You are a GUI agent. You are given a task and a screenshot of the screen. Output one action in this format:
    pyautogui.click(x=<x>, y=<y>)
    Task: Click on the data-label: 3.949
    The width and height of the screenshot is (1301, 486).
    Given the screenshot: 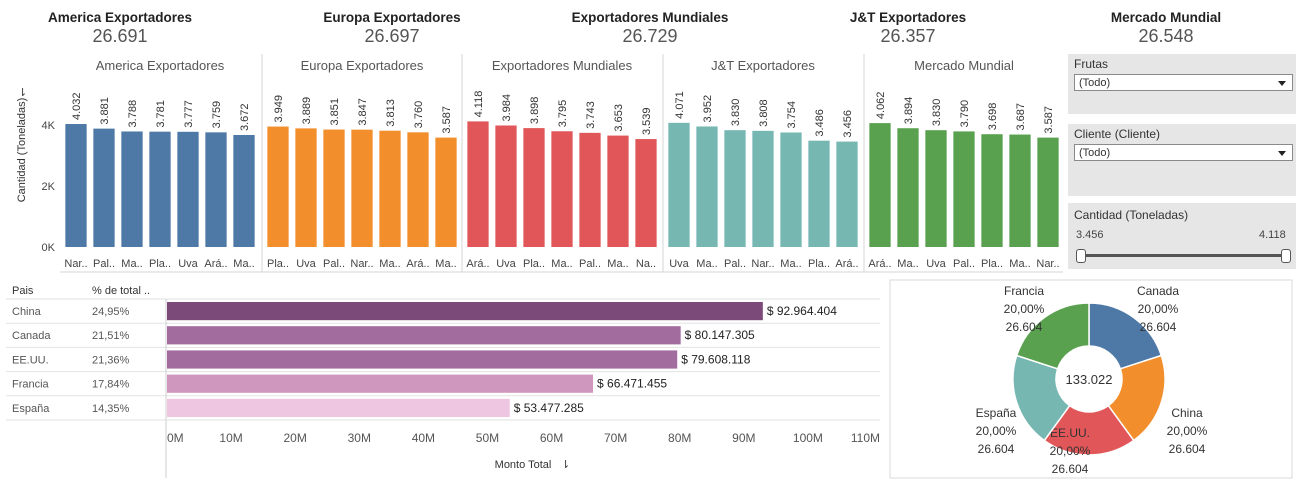 What is the action you would take?
    pyautogui.click(x=279, y=109)
    